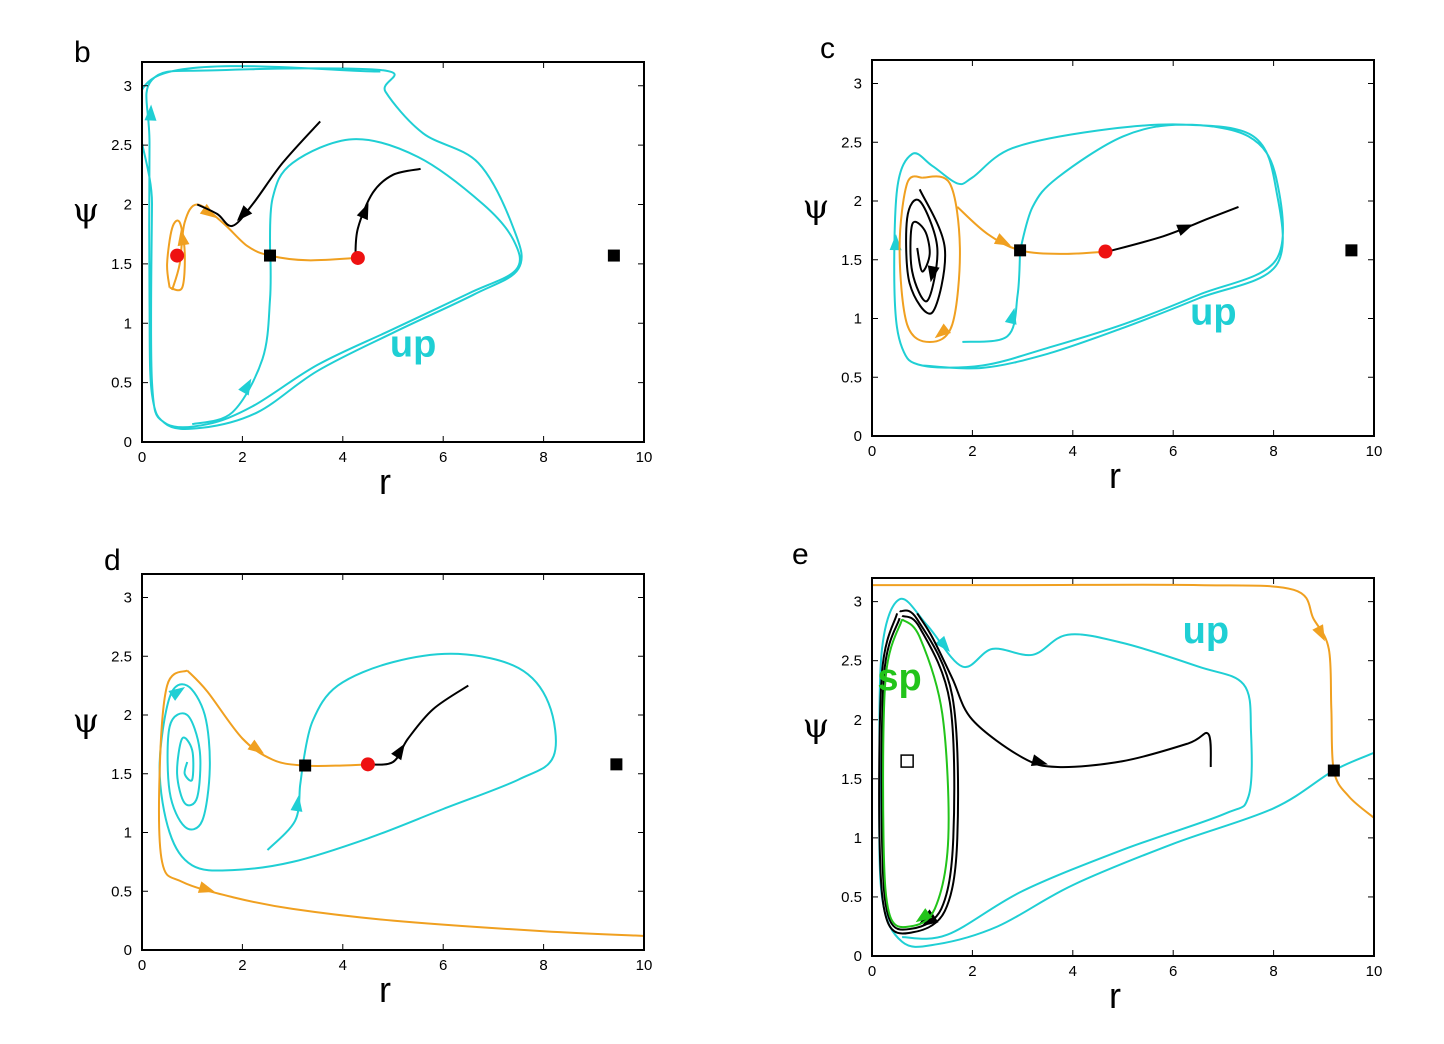 The image size is (1444, 1044). I want to click on y-tick-label: 1, so click(128, 323).